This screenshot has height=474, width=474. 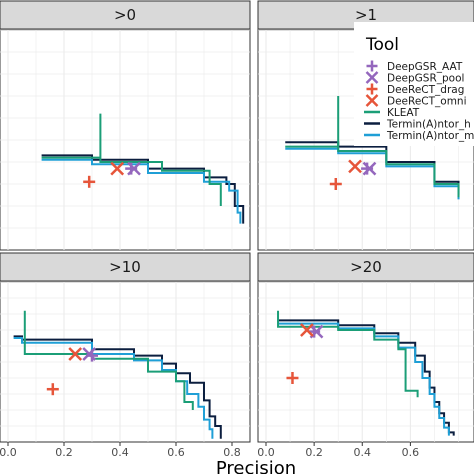 I want to click on panel-strip-label: >20, so click(x=366, y=267).